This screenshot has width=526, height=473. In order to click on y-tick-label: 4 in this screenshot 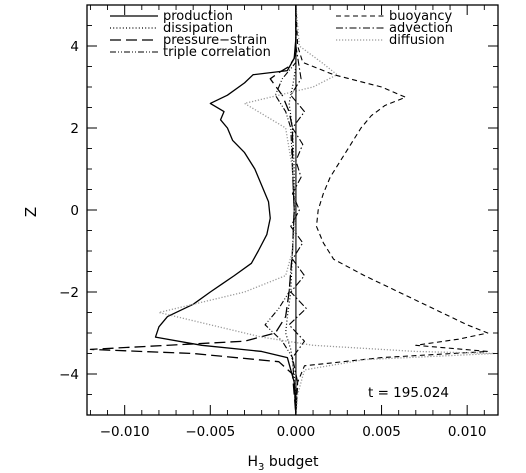, I will do `click(74, 47)`.